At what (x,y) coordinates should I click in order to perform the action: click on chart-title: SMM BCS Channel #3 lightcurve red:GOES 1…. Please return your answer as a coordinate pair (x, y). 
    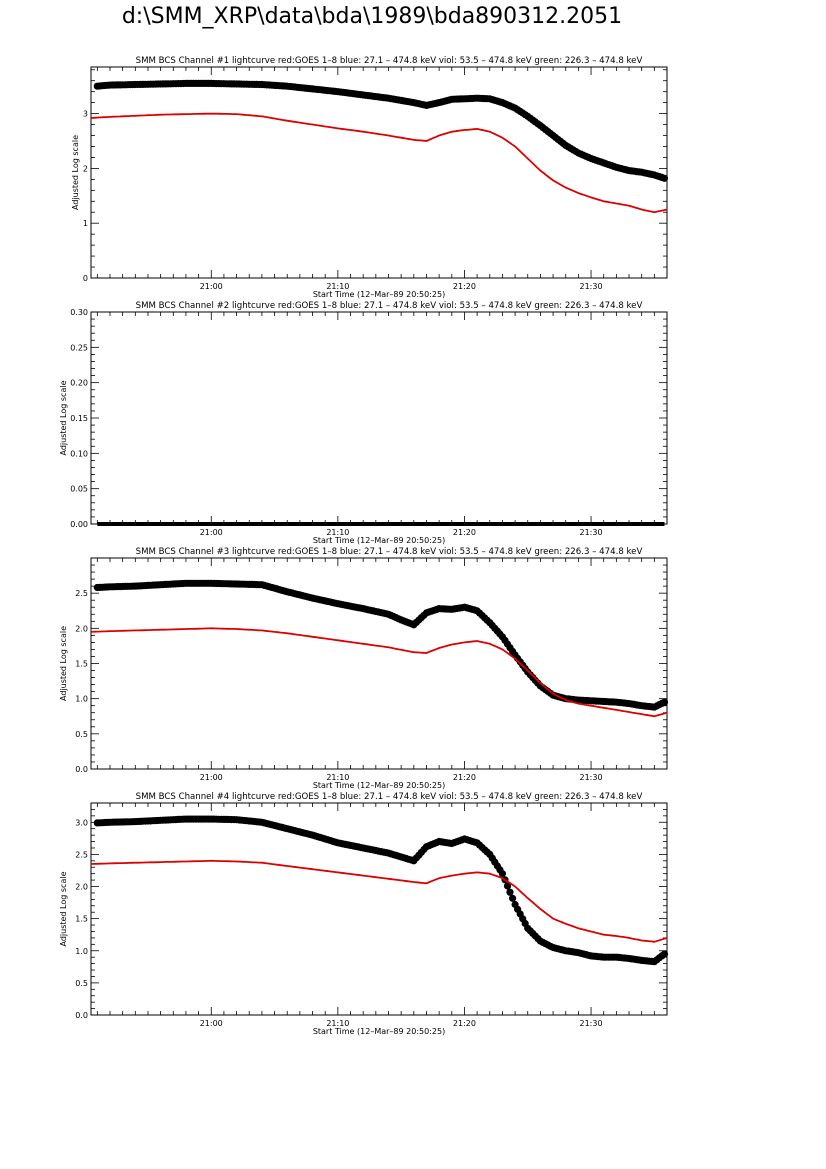
    Looking at the image, I should click on (389, 552).